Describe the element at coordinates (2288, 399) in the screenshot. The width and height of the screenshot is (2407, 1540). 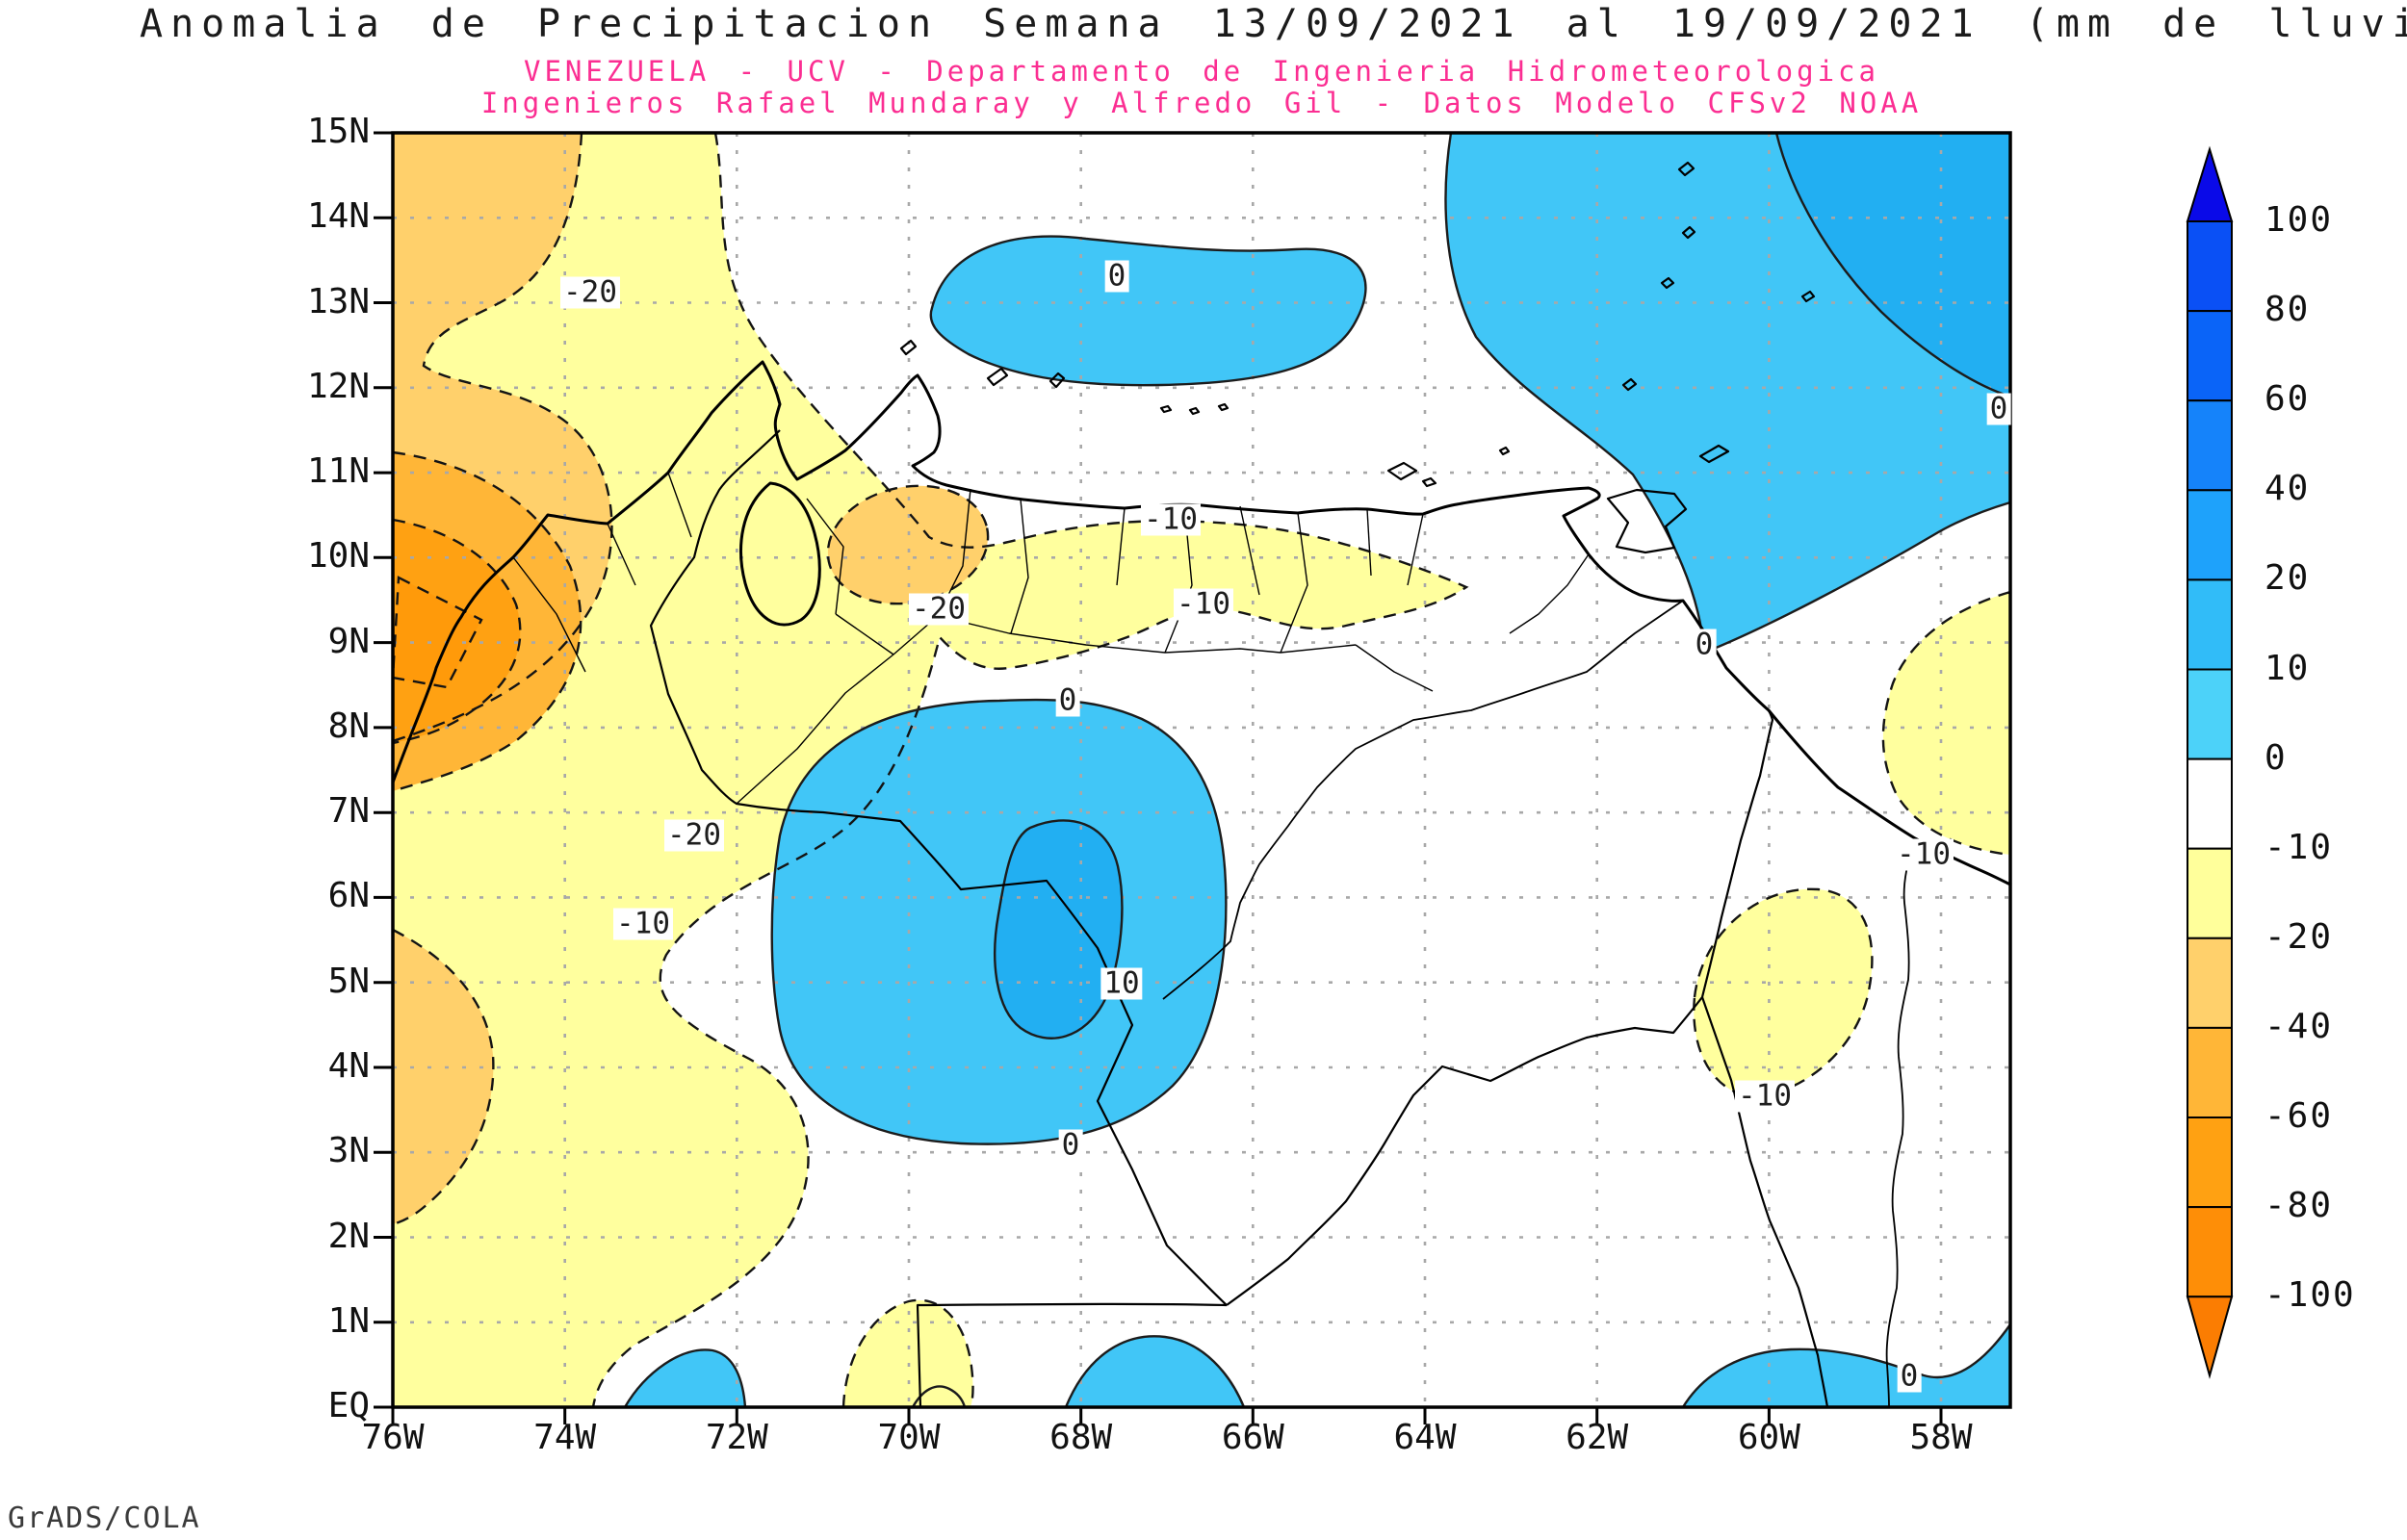
I see `colorbar-tick-label: 60` at that location.